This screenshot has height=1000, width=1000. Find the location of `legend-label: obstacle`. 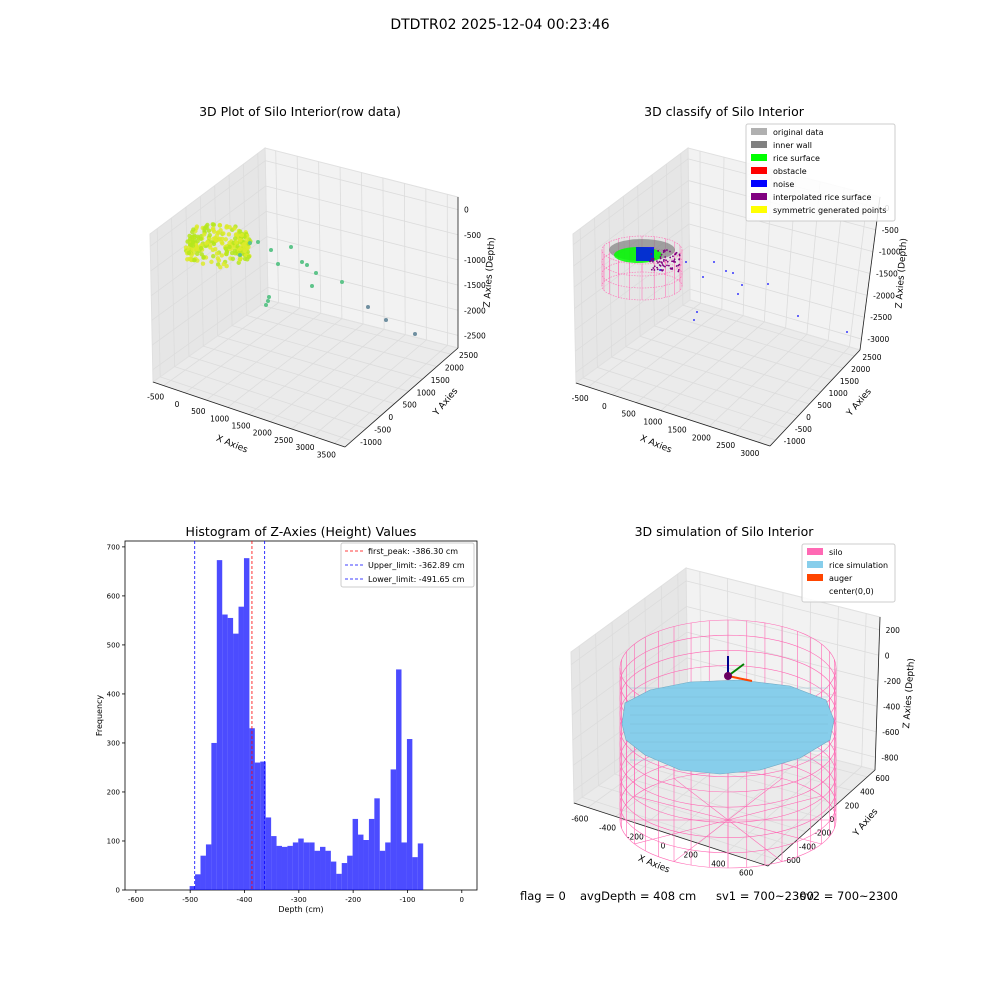

legend-label: obstacle is located at coordinates (790, 171).